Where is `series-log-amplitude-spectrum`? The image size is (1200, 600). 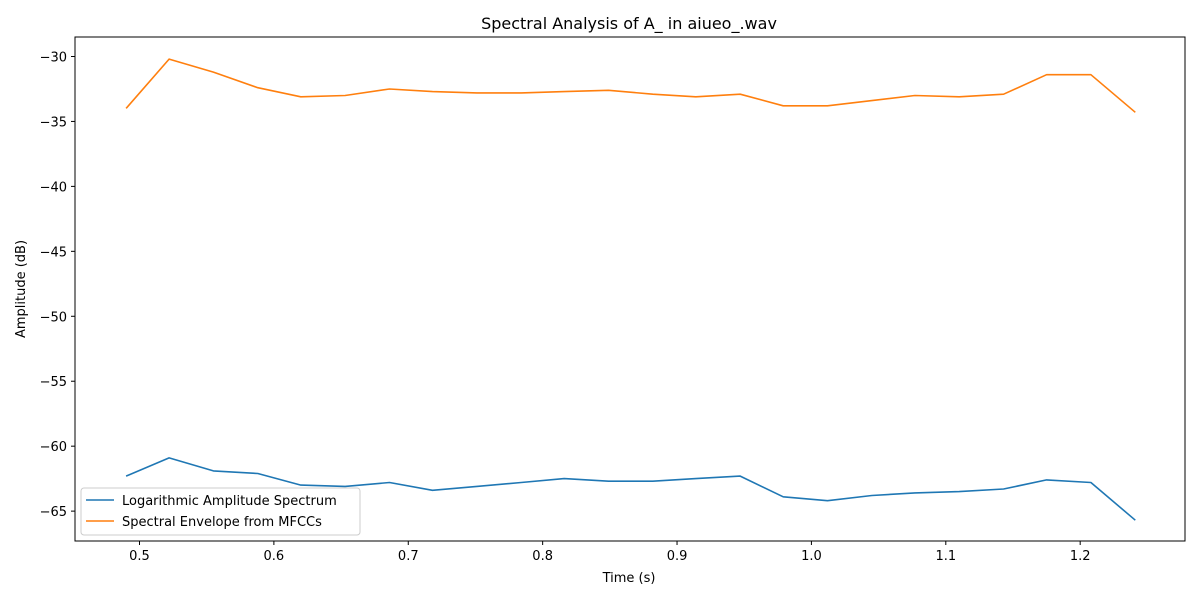 series-log-amplitude-spectrum is located at coordinates (630, 489).